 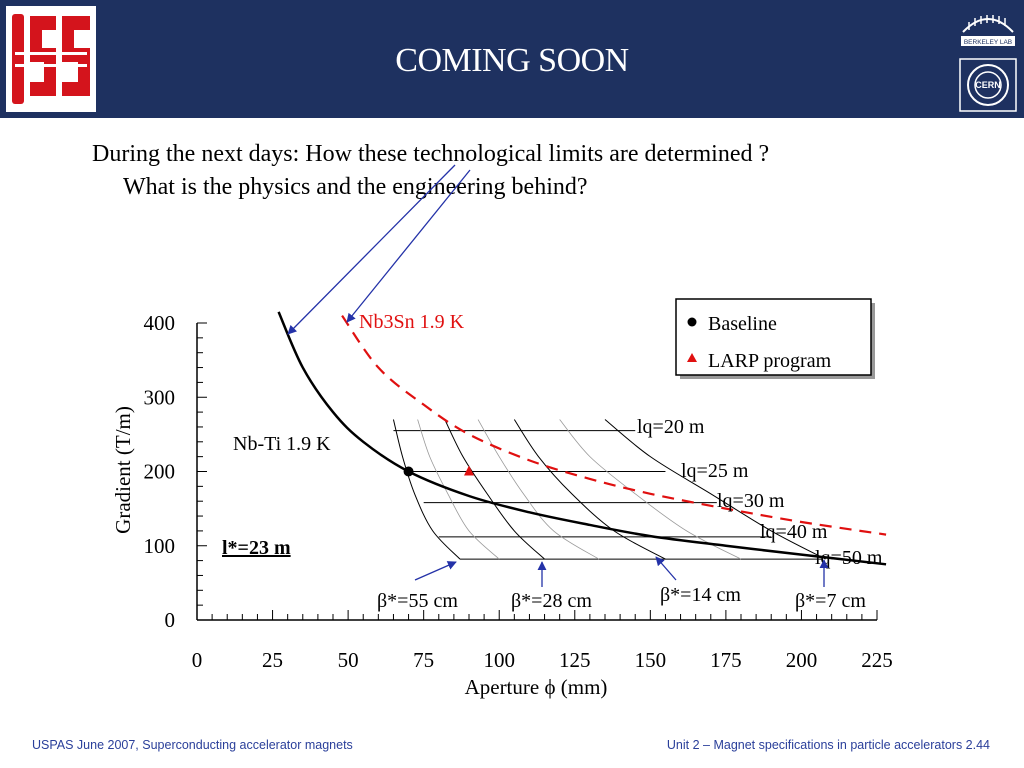 I want to click on lq-label-40: lq=40 m, so click(x=794, y=532).